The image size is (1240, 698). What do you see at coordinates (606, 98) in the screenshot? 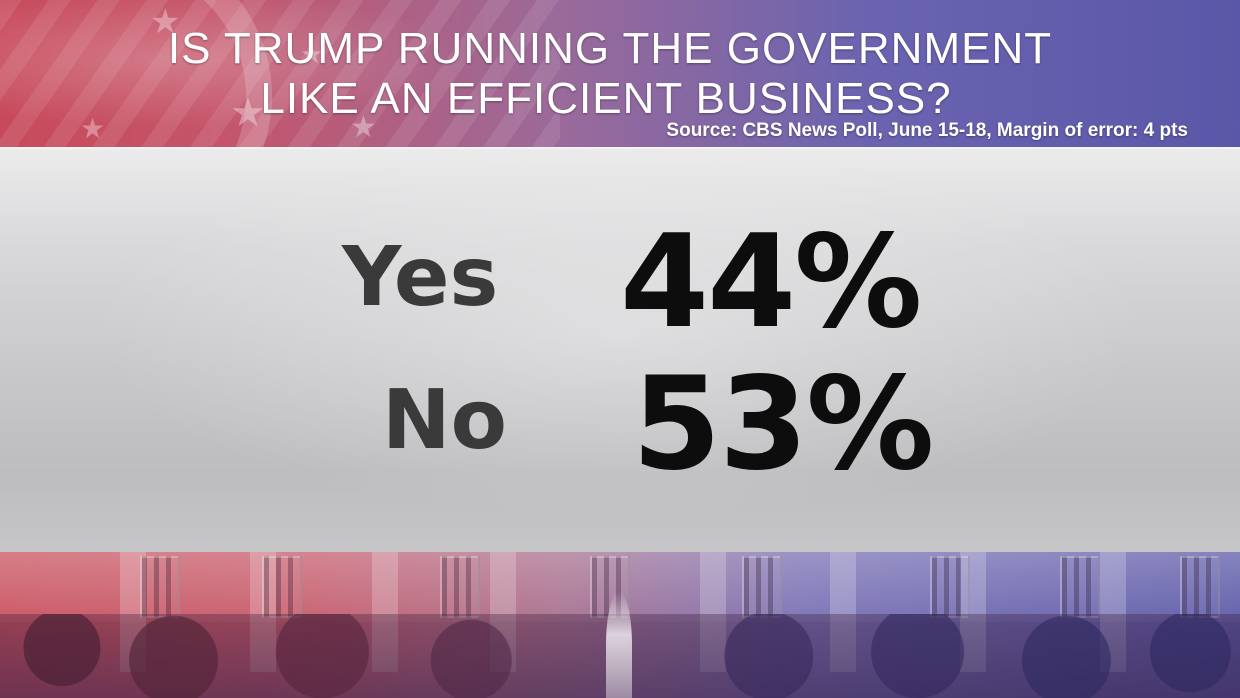
I see `title-line-2: LIKE AN EFFICIENT BUSINESS?` at bounding box center [606, 98].